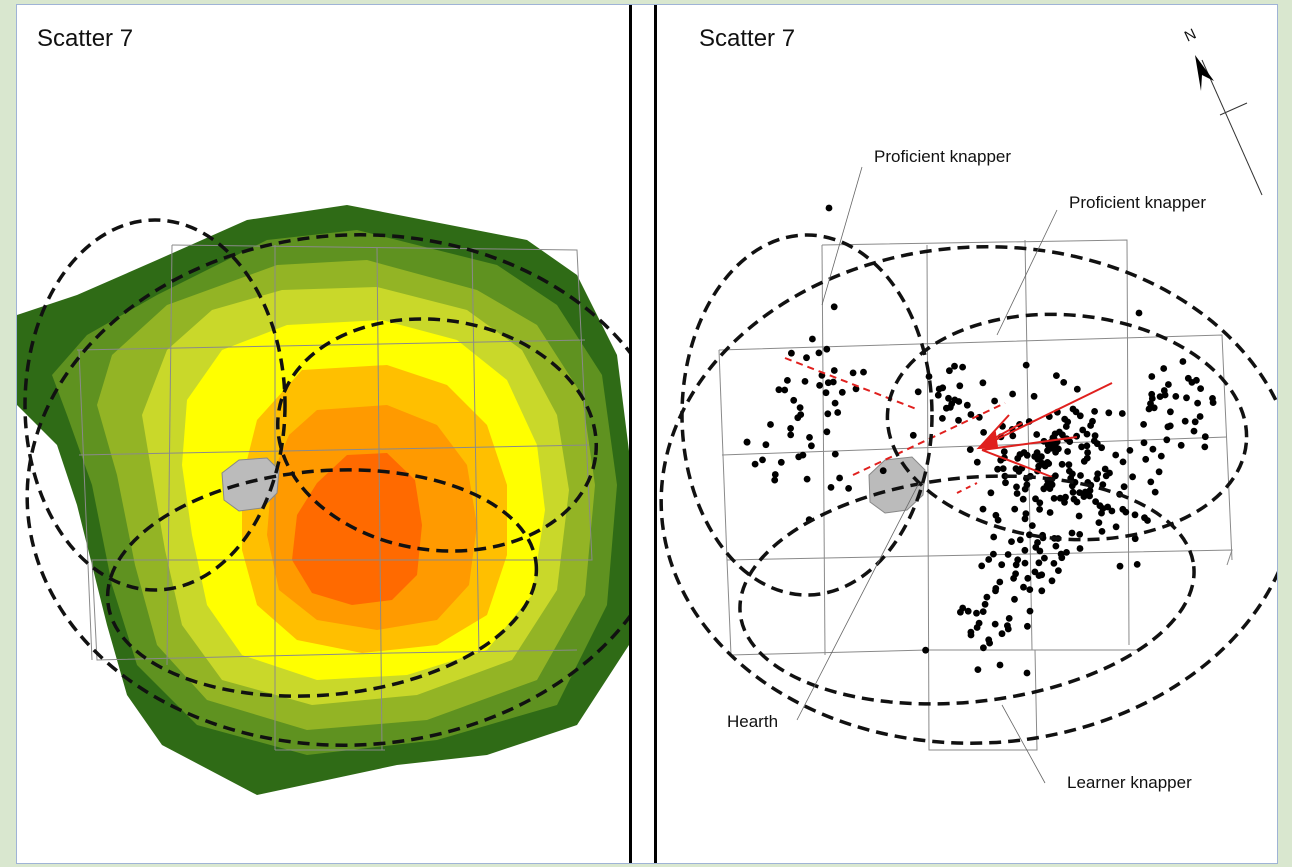 The image size is (1292, 867). I want to click on hearth-label: Hearth, so click(753, 721).